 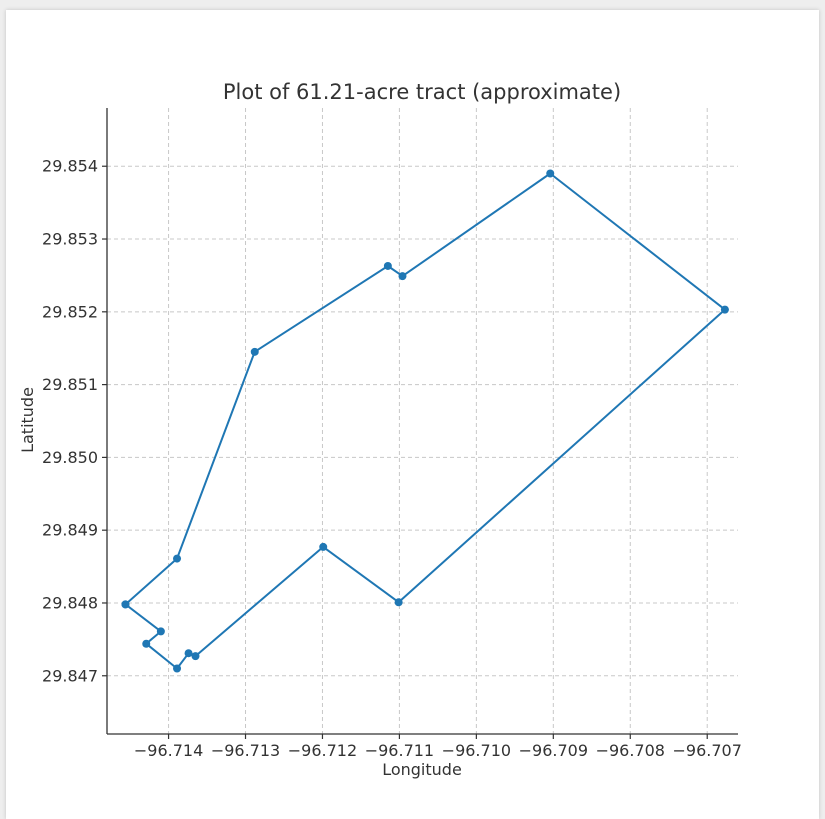 What do you see at coordinates (70, 384) in the screenshot?
I see `y-tick-label: 29.851` at bounding box center [70, 384].